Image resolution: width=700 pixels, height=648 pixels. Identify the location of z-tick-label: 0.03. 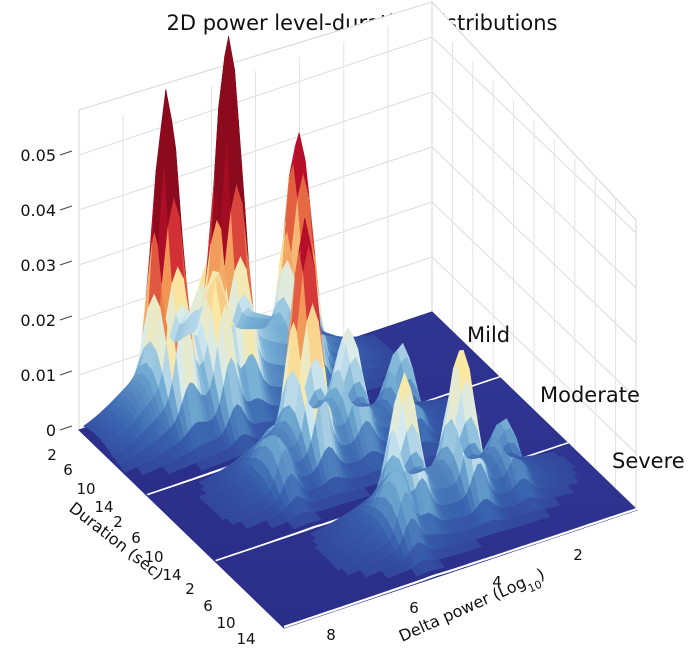
(38, 265).